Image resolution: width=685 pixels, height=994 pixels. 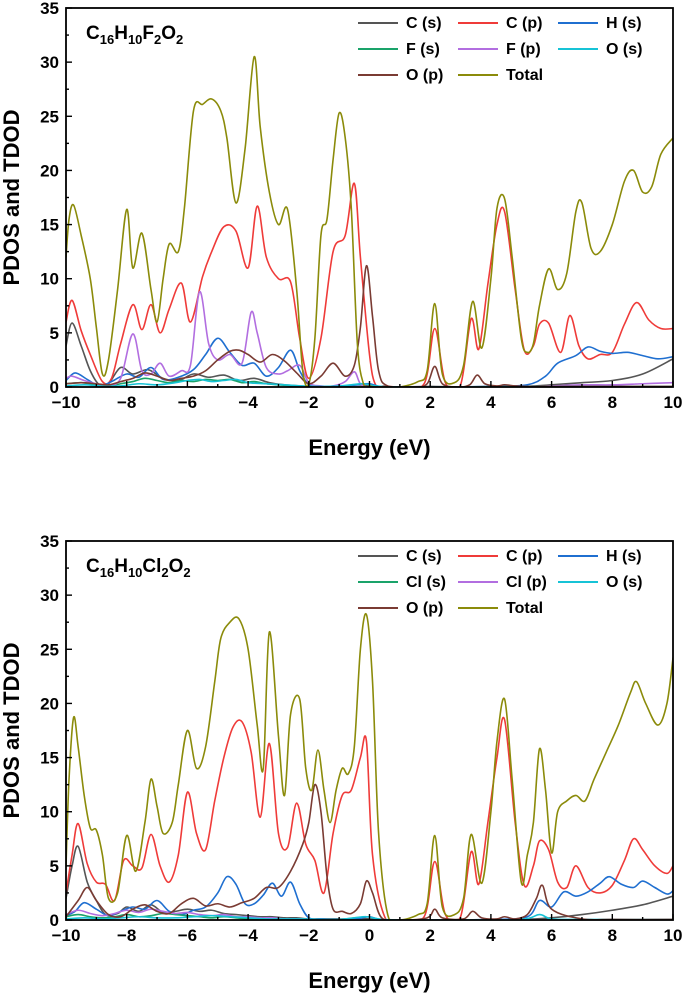 What do you see at coordinates (369, 897) in the screenshot?
I see `series-line-h-s` at bounding box center [369, 897].